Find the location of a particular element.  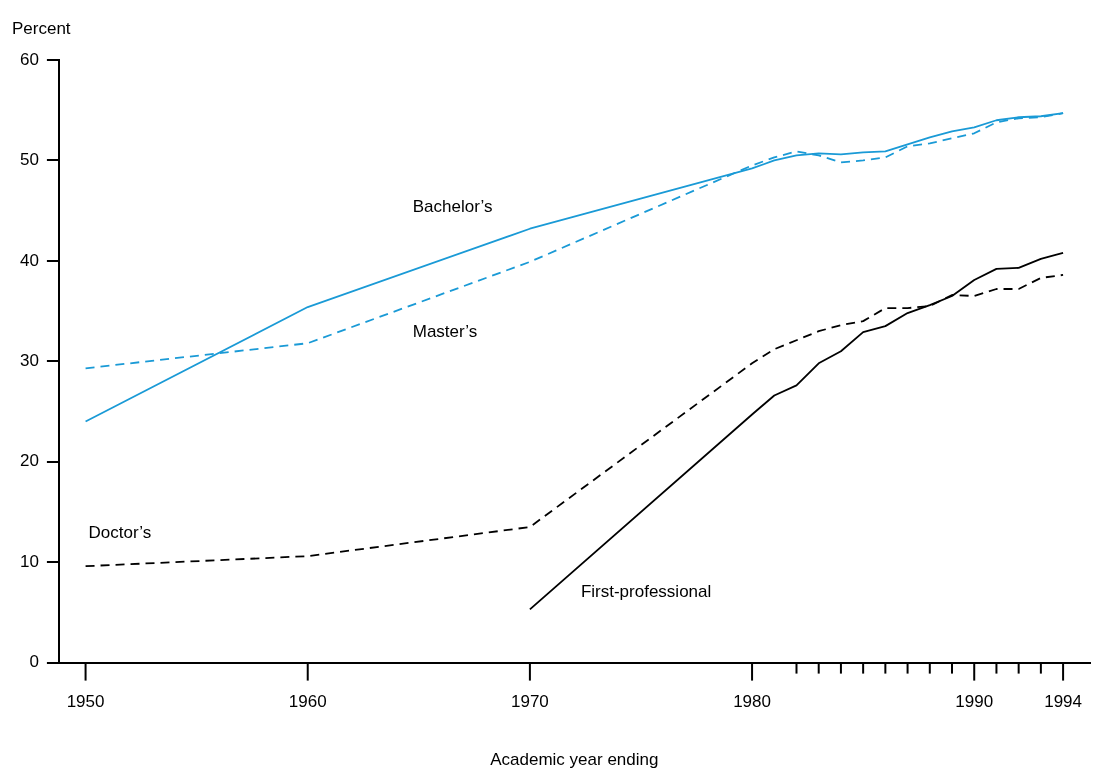

y-tick-label: 60 is located at coordinates (29, 59).